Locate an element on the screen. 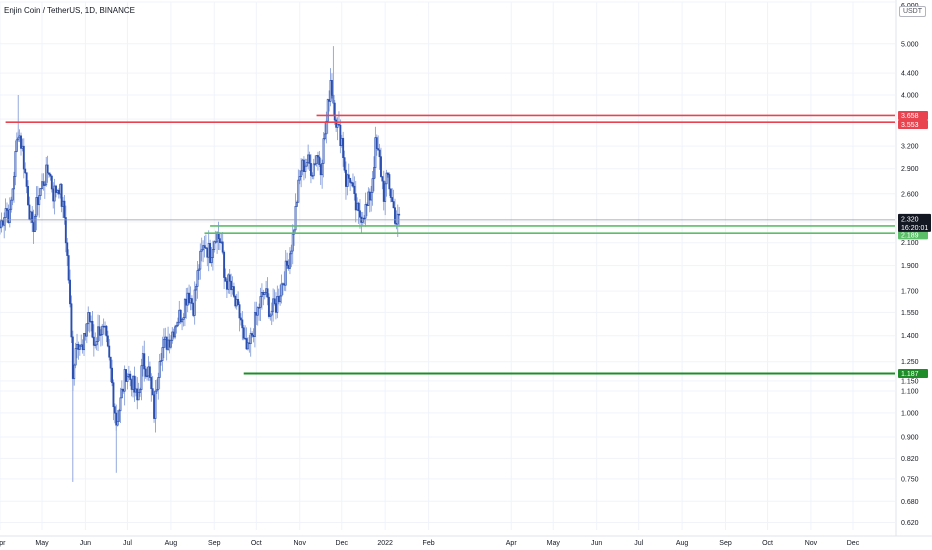  x-tick-label: Oct is located at coordinates (767, 543).